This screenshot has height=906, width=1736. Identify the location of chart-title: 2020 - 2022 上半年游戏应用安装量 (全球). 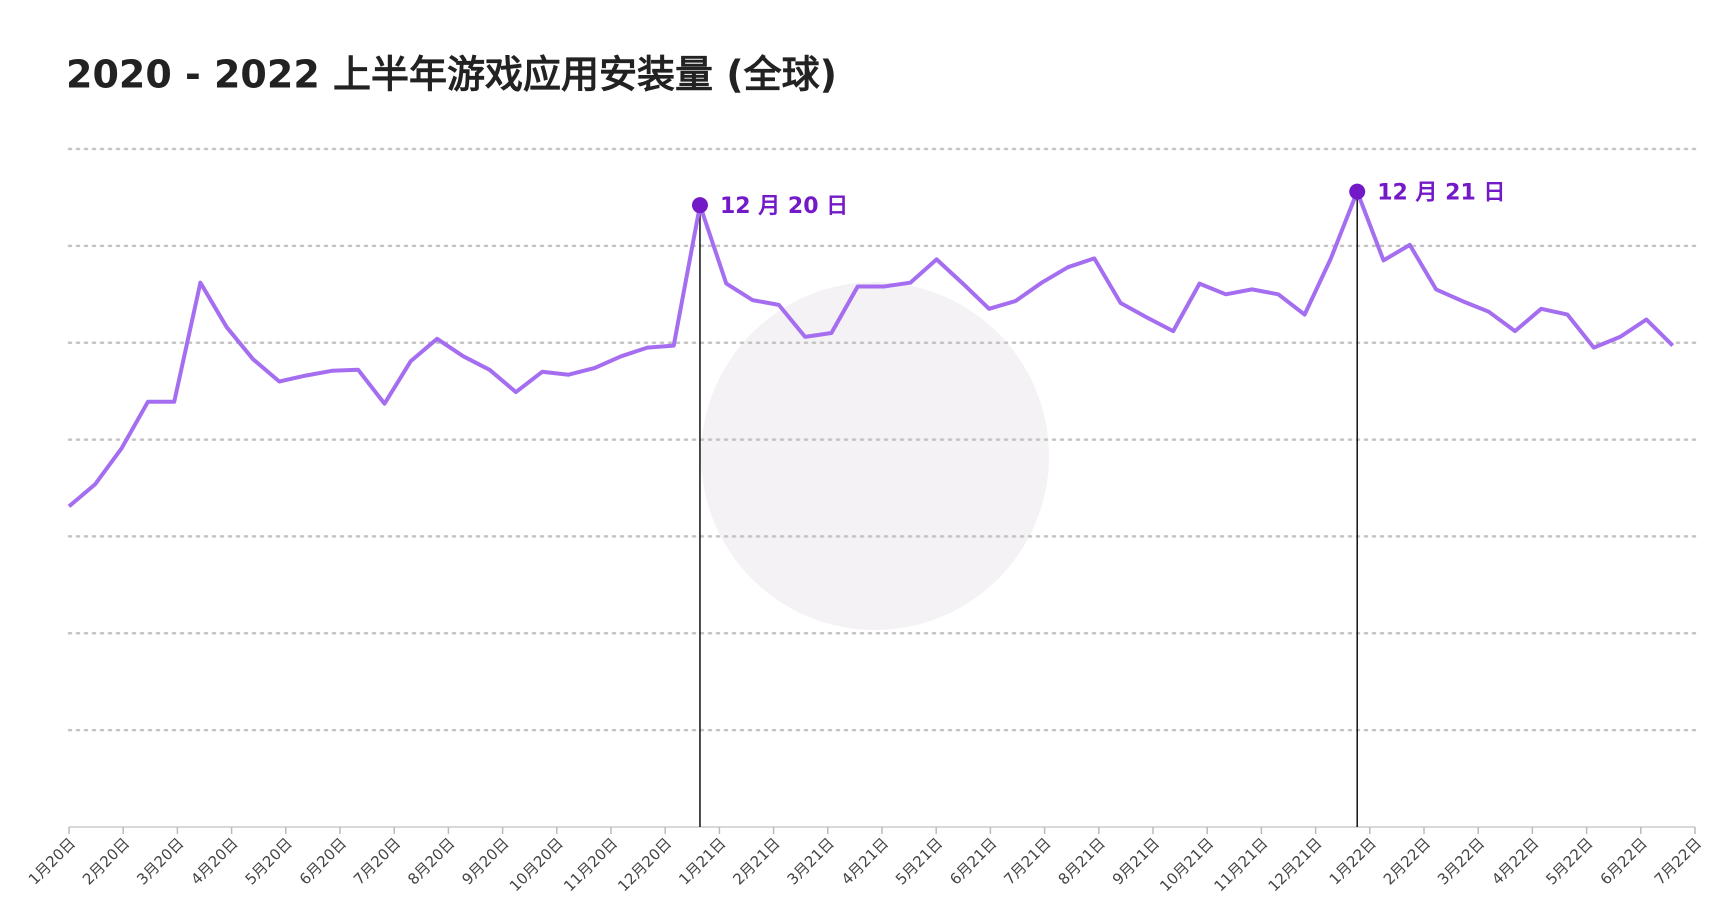
(451, 75).